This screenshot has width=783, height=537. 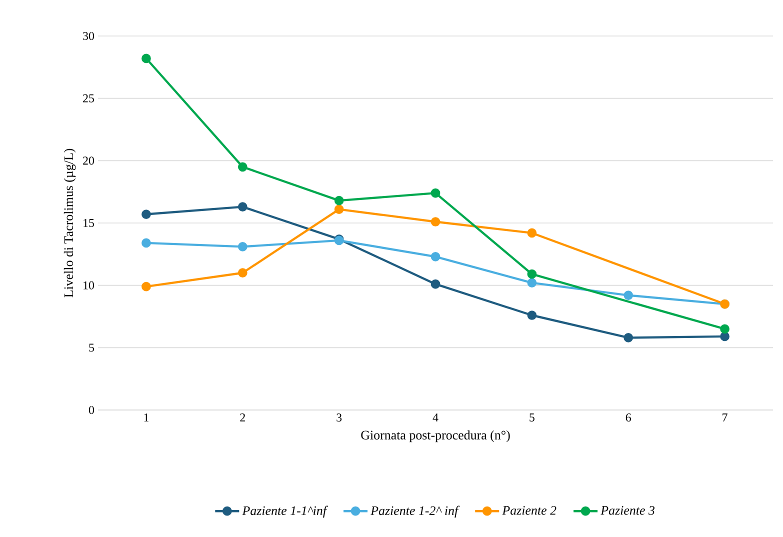 I want to click on legend-label: Paziente 1-2^ inf, so click(x=415, y=512).